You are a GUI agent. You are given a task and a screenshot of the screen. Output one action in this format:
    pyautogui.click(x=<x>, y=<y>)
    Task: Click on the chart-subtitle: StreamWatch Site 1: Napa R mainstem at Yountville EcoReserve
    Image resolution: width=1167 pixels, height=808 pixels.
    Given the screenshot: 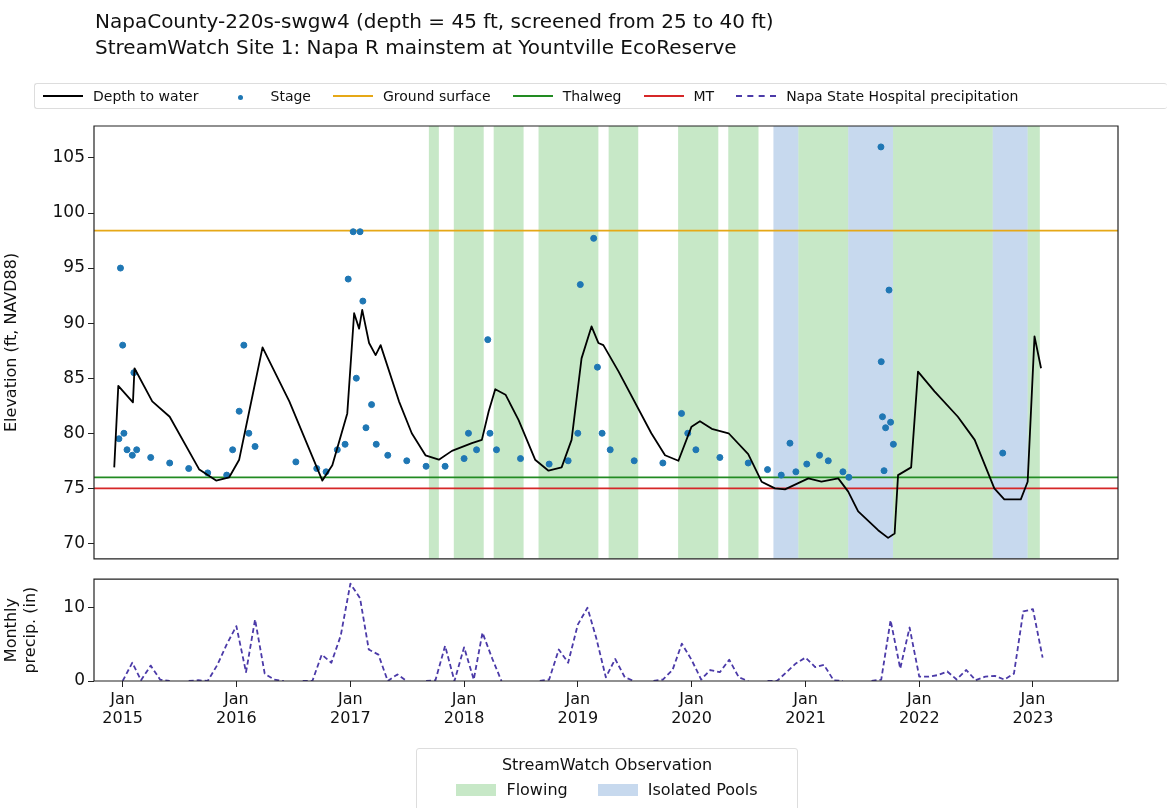 What is the action you would take?
    pyautogui.click(x=416, y=47)
    